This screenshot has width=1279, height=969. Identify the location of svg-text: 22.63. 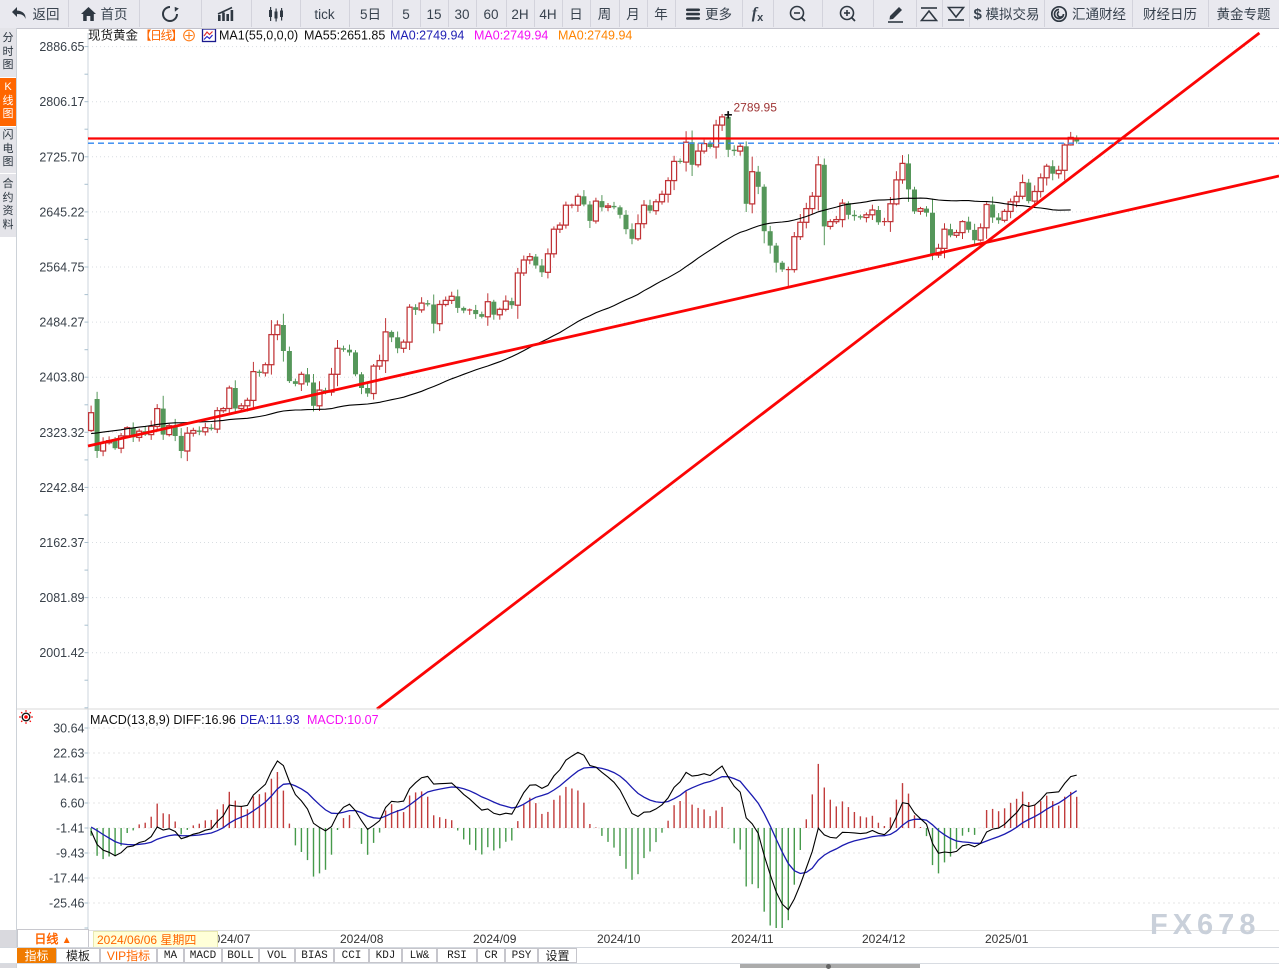
(68, 754).